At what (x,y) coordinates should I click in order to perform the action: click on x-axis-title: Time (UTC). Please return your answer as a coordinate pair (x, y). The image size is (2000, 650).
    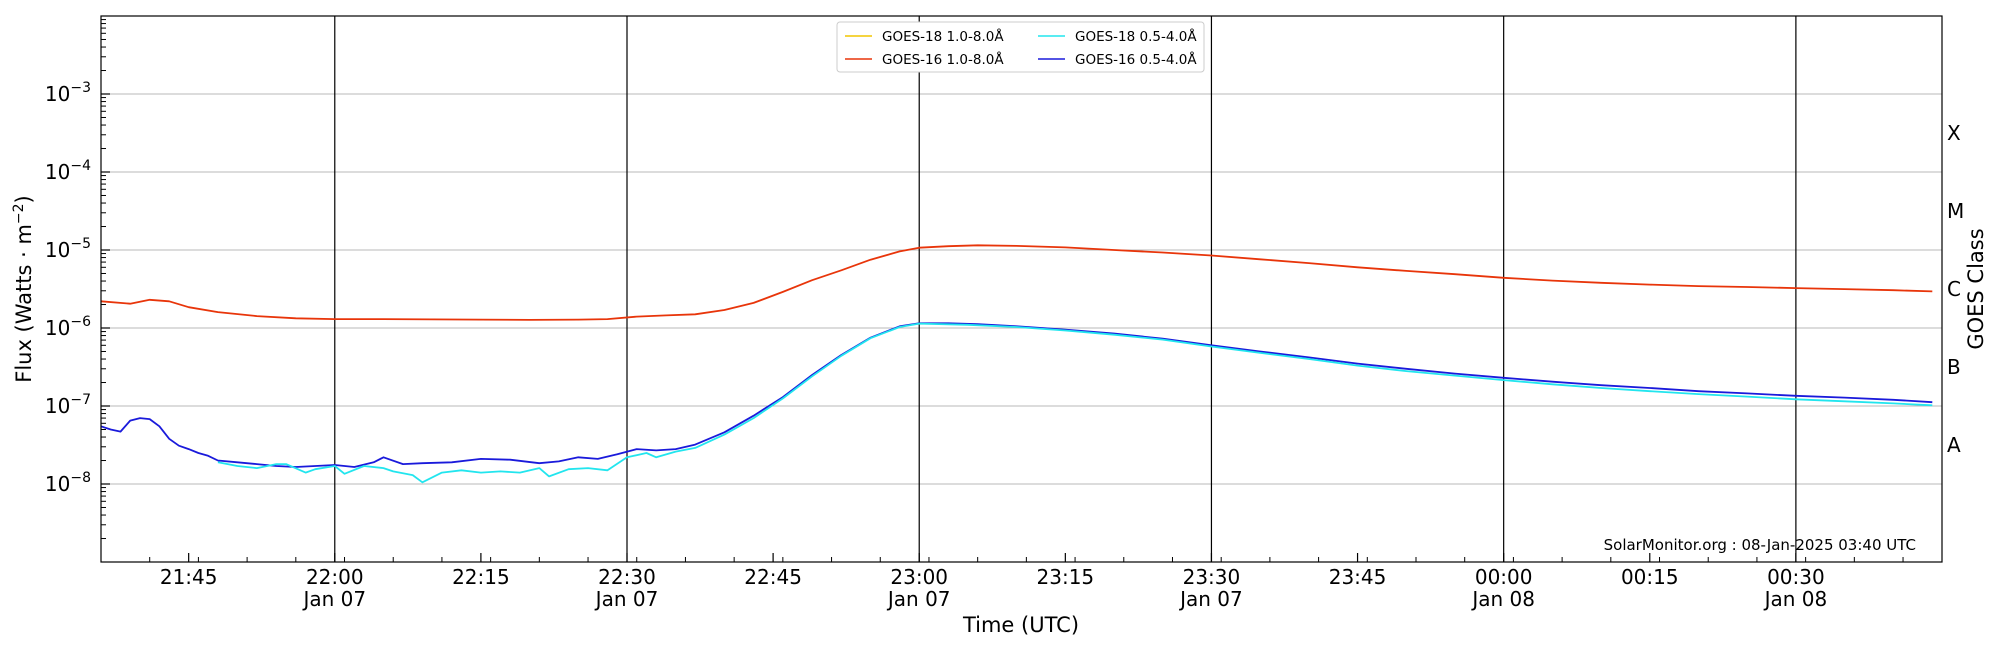
    Looking at the image, I should click on (1020, 625).